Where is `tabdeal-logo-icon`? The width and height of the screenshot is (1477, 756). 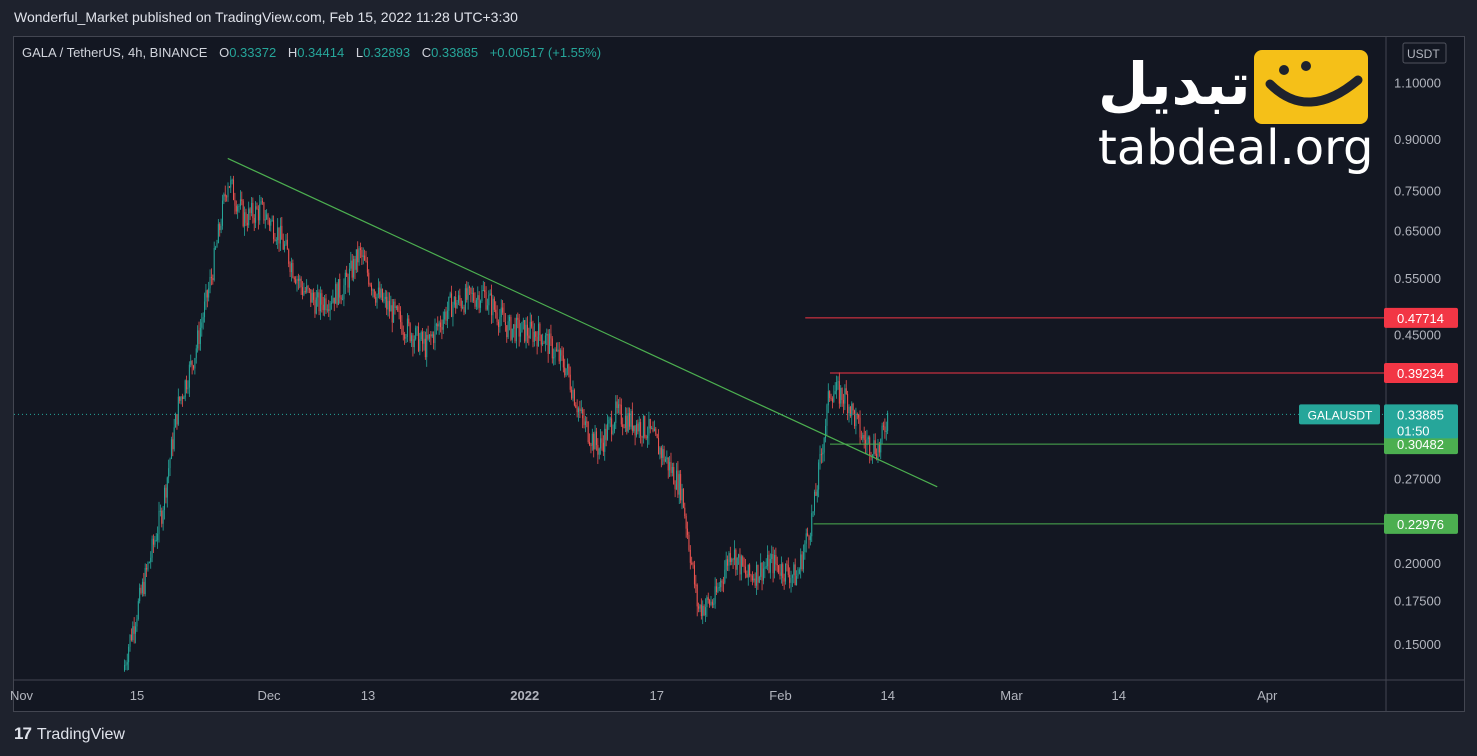 tabdeal-logo-icon is located at coordinates (1311, 87).